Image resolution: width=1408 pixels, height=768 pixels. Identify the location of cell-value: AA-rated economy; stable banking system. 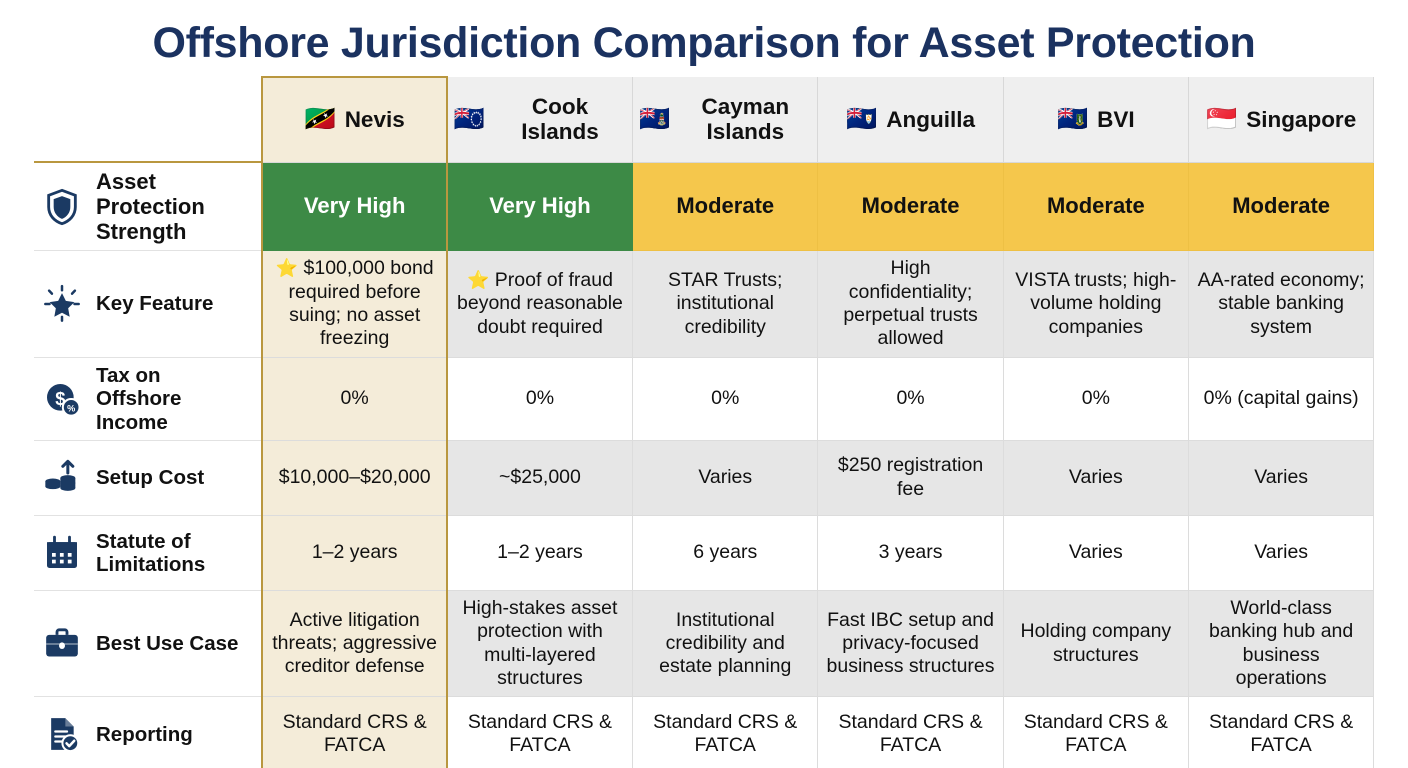
(1281, 303).